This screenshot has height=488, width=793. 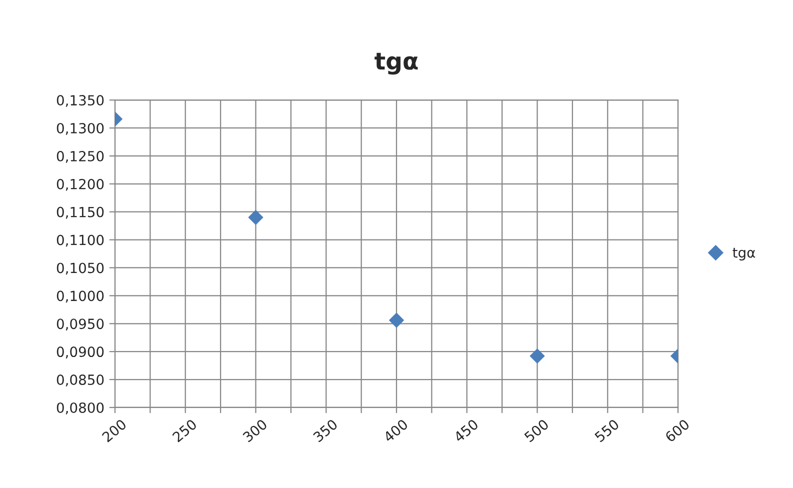 I want to click on x-tick-label: 450, so click(x=466, y=430).